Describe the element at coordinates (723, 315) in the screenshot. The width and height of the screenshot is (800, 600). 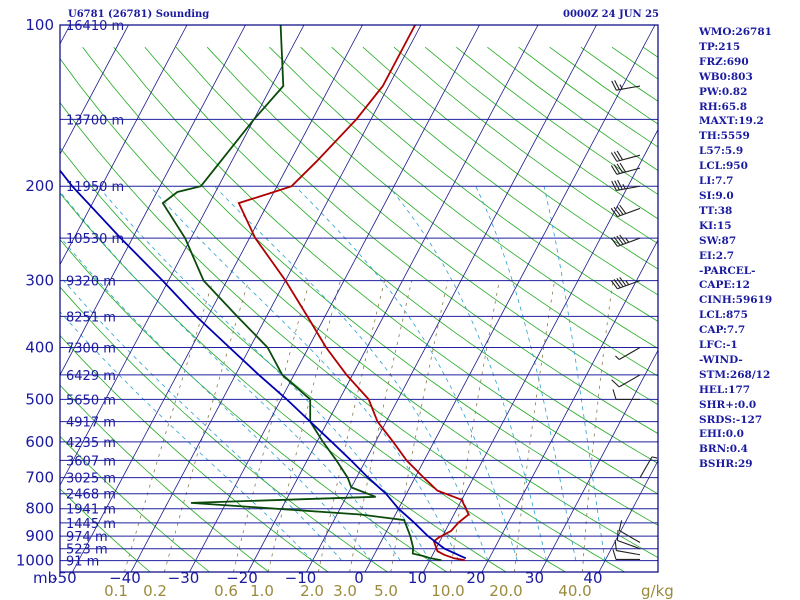
I see `index-item: LCL:875` at that location.